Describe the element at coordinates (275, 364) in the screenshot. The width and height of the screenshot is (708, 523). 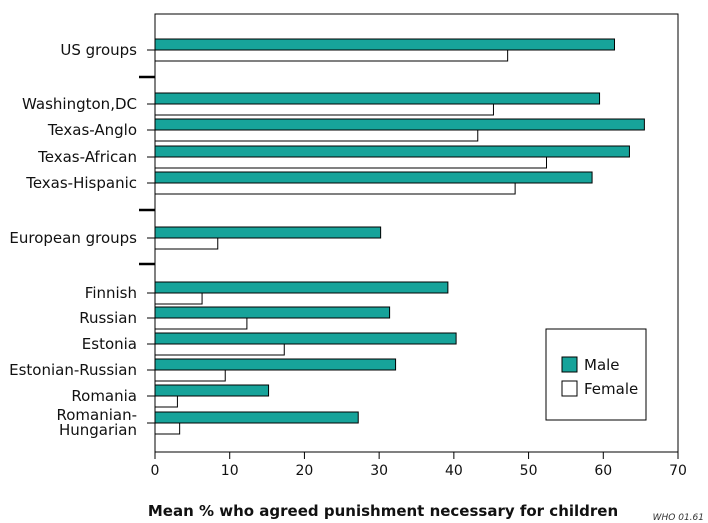
I see `bar-male-estonian-russian` at that location.